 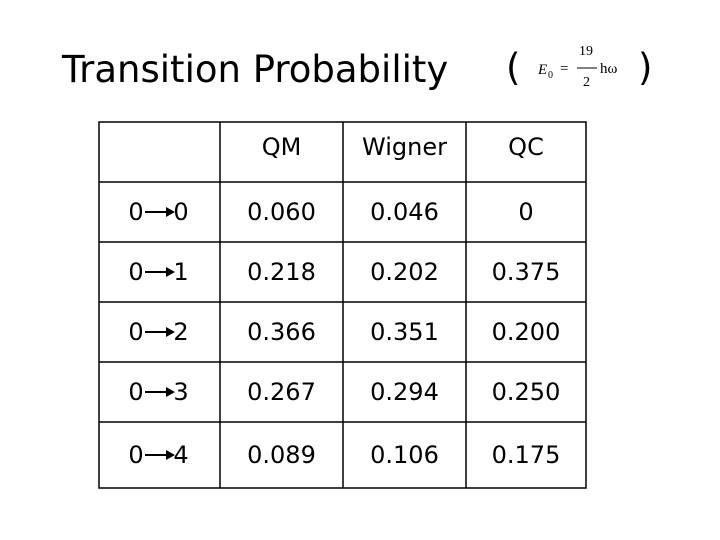 What do you see at coordinates (181, 332) in the screenshot?
I see `state-to: 2` at bounding box center [181, 332].